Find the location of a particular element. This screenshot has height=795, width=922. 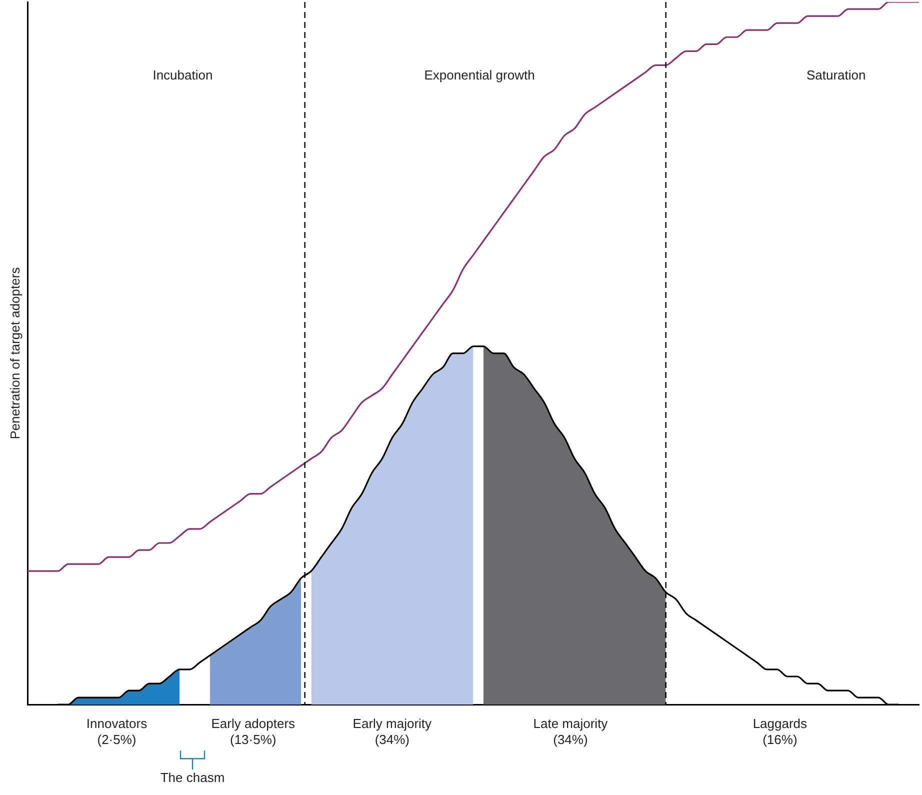

annotation: Saturation is located at coordinates (836, 74).